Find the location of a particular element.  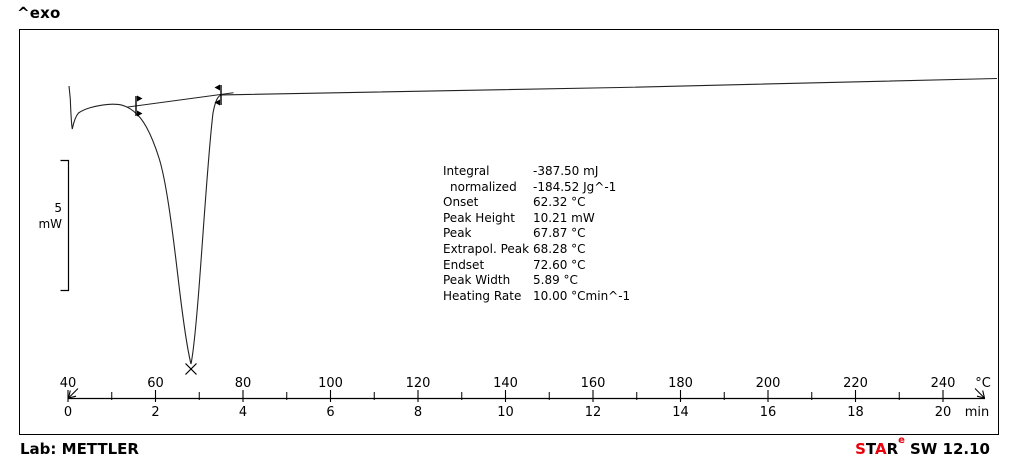

star-superscript-e: e is located at coordinates (901, 440).